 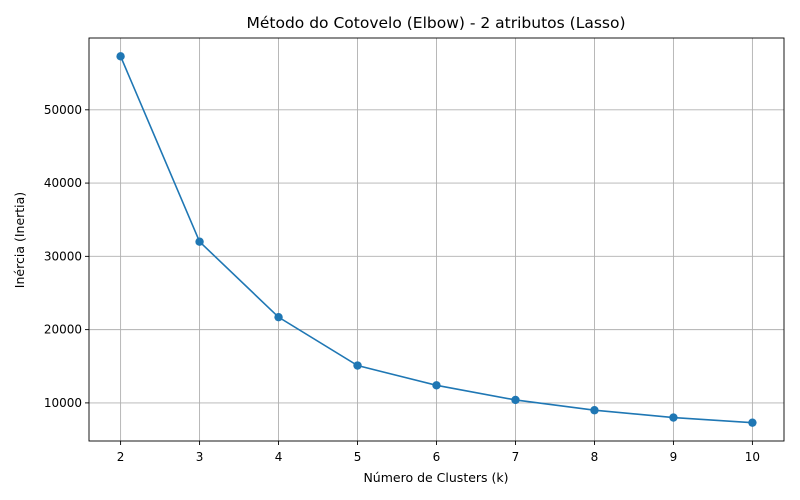 I want to click on x-tick-label: 8, so click(x=595, y=457).